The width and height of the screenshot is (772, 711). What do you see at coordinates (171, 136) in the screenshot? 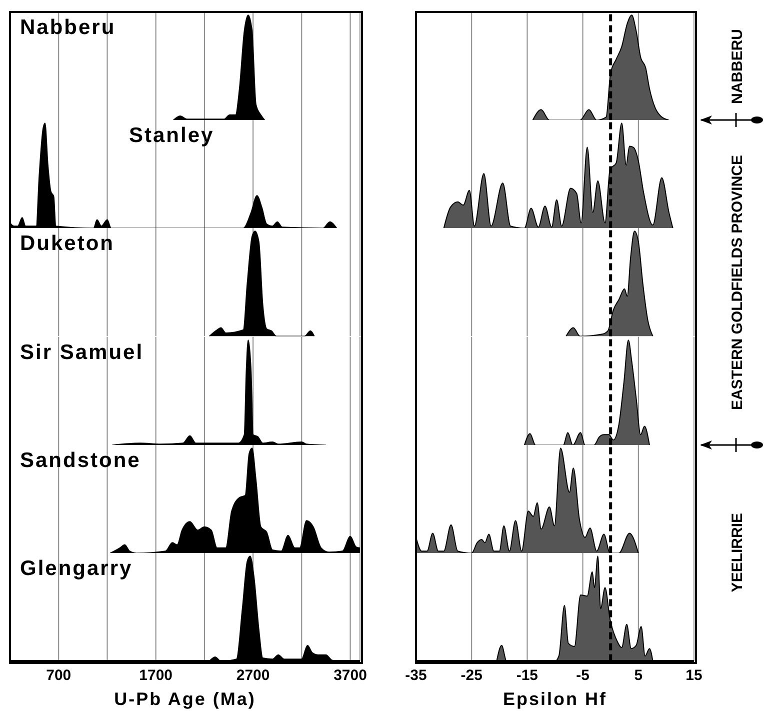
I see `chart-title: Stanley` at bounding box center [171, 136].